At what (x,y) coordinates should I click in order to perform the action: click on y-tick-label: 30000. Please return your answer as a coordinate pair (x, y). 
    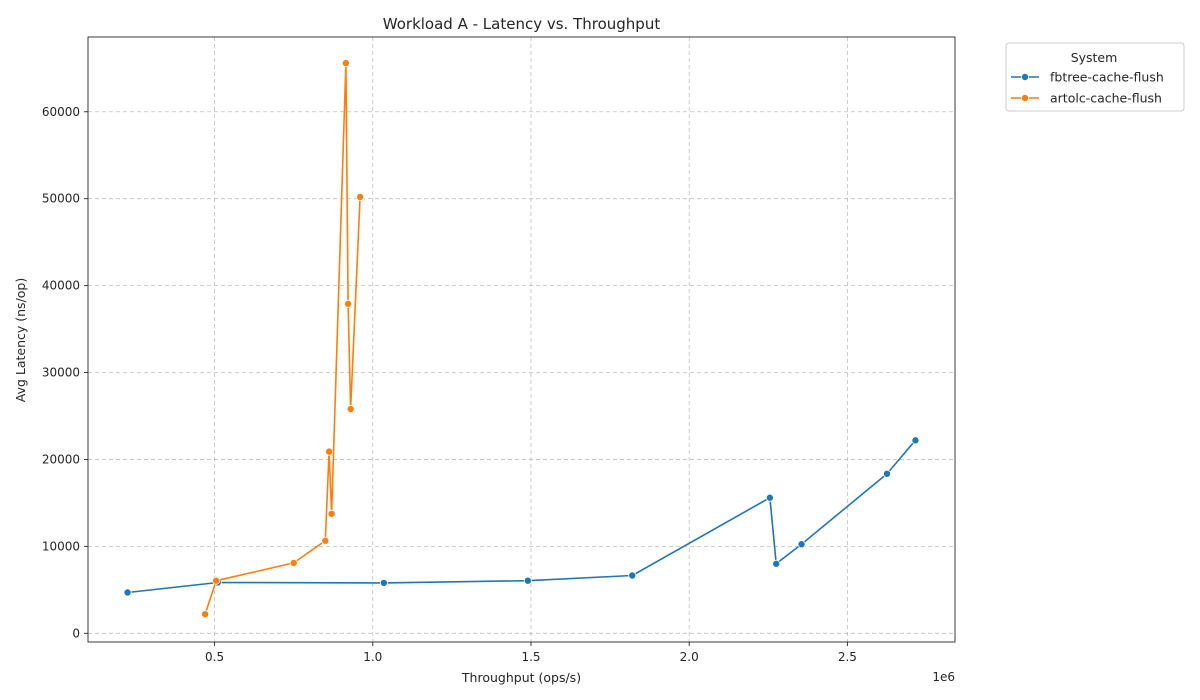
    Looking at the image, I should click on (61, 373).